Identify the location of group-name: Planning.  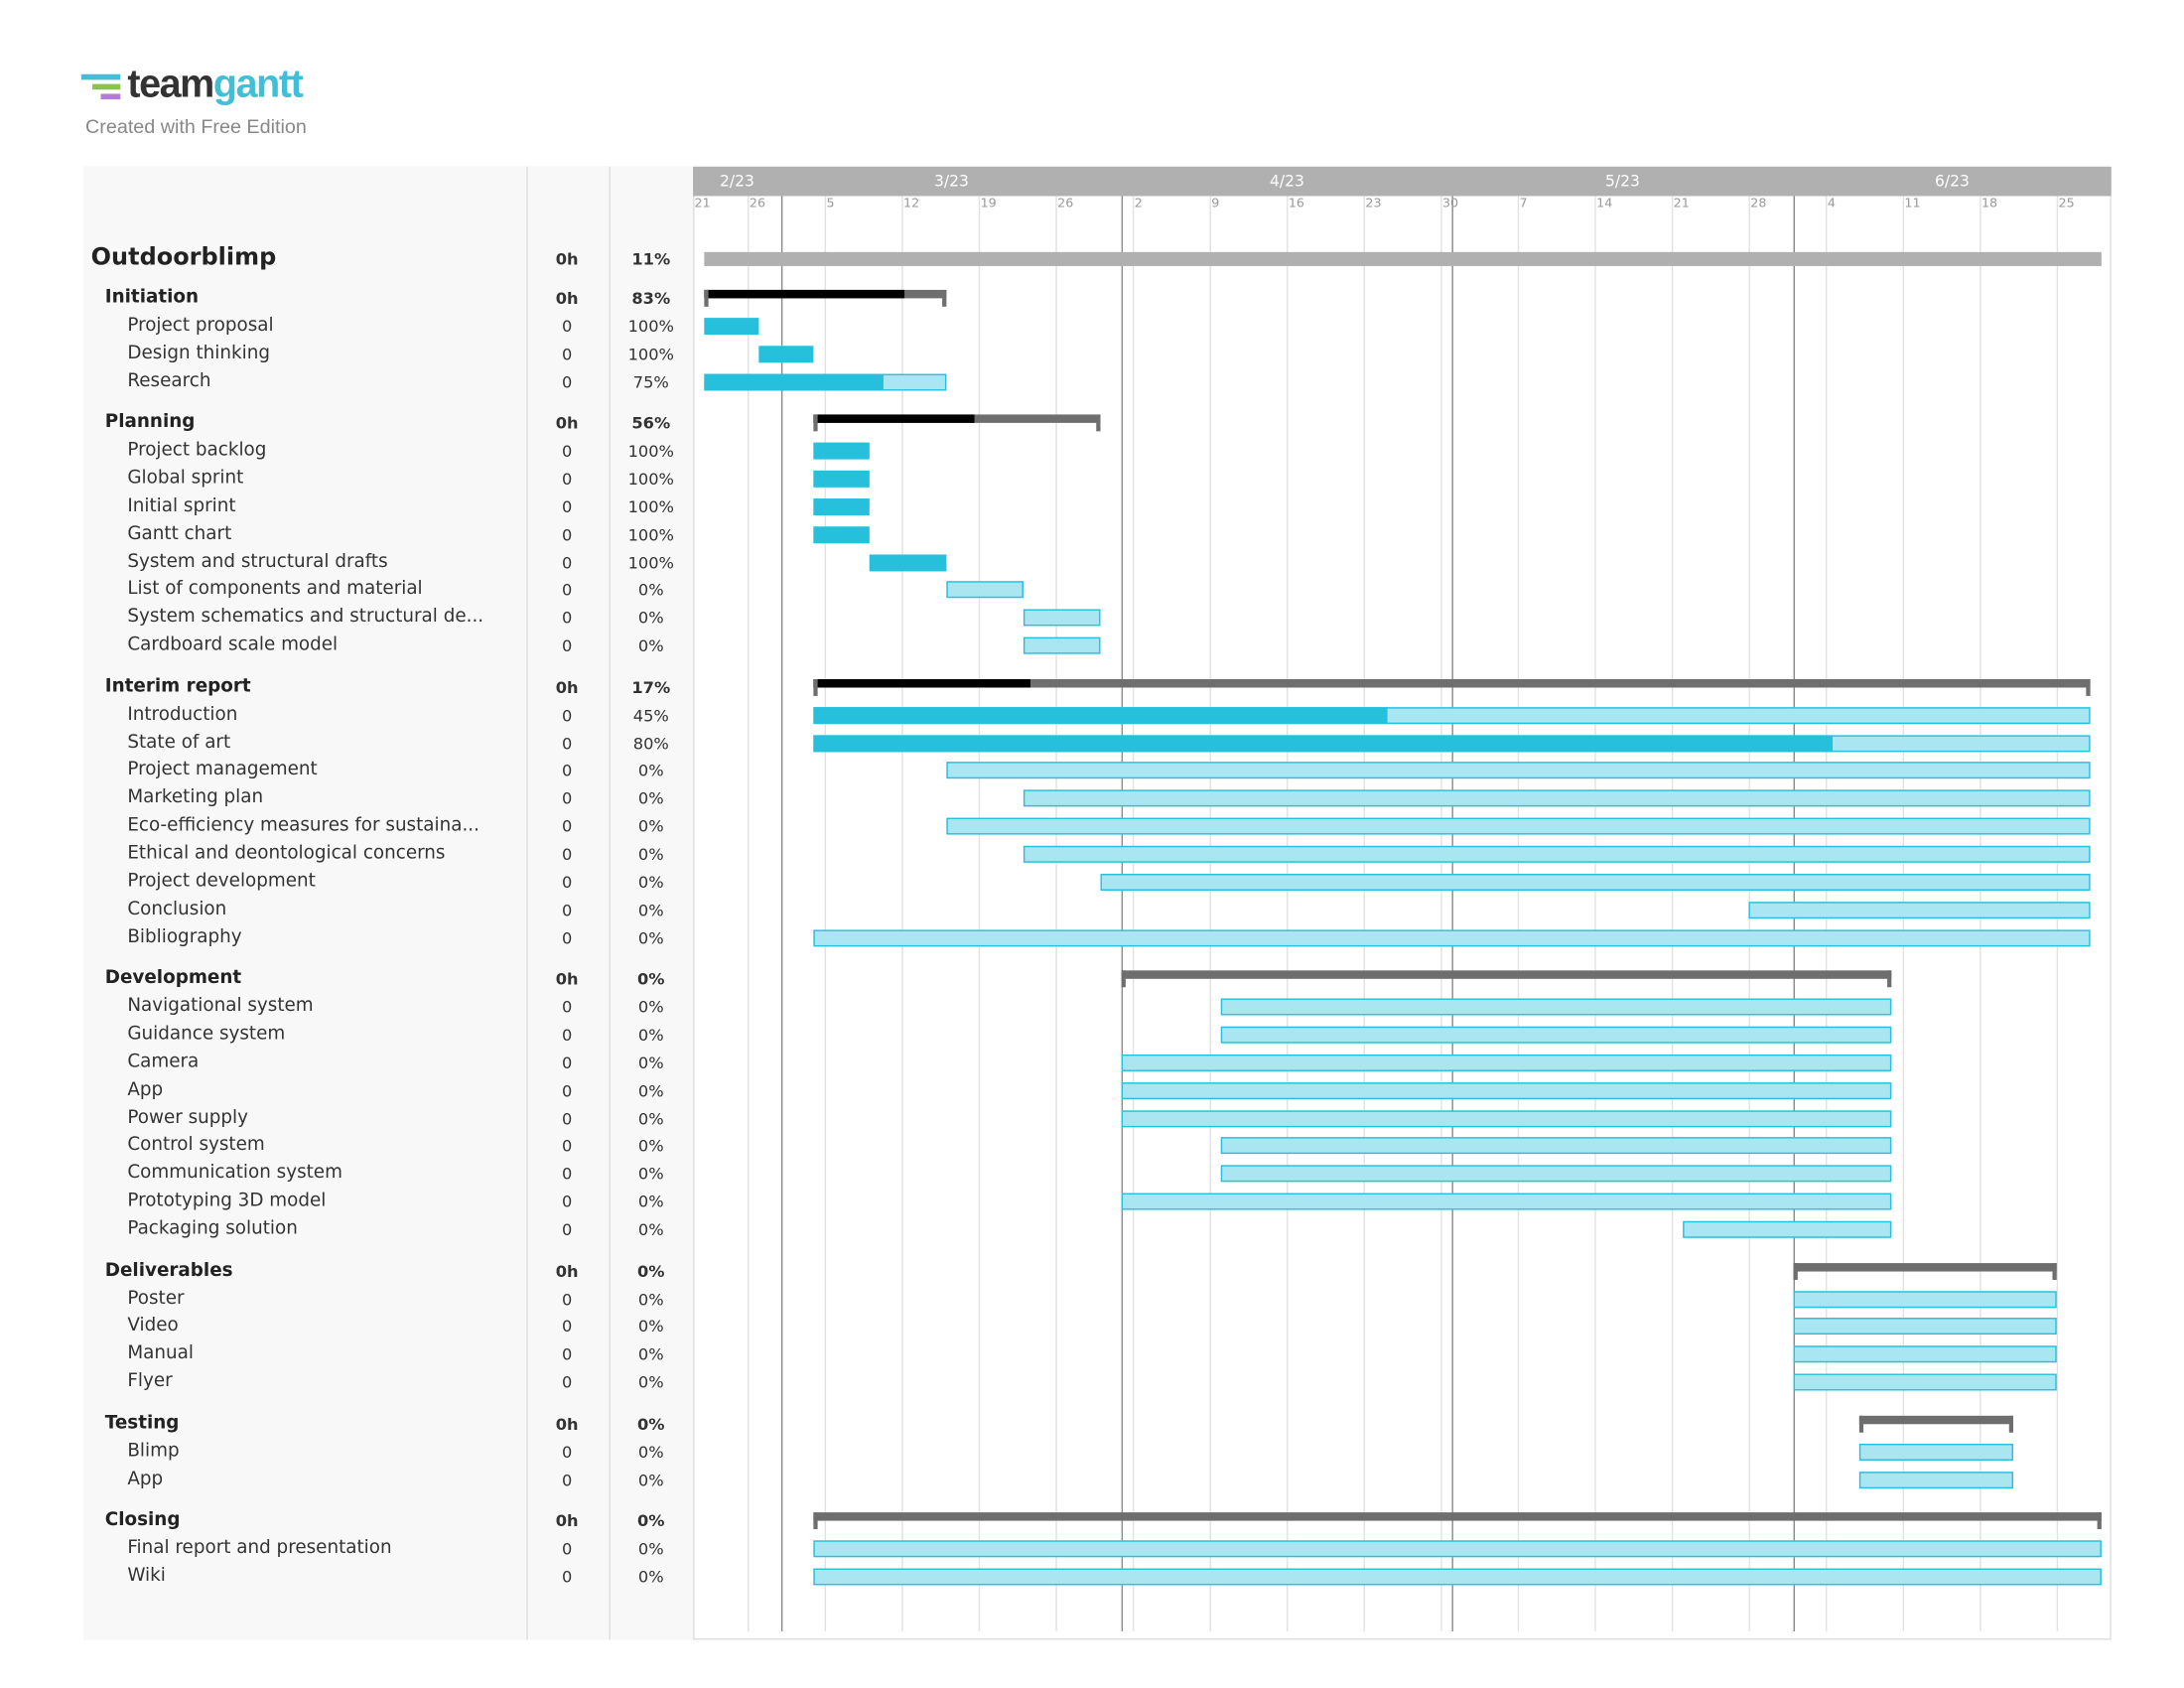
(150, 423).